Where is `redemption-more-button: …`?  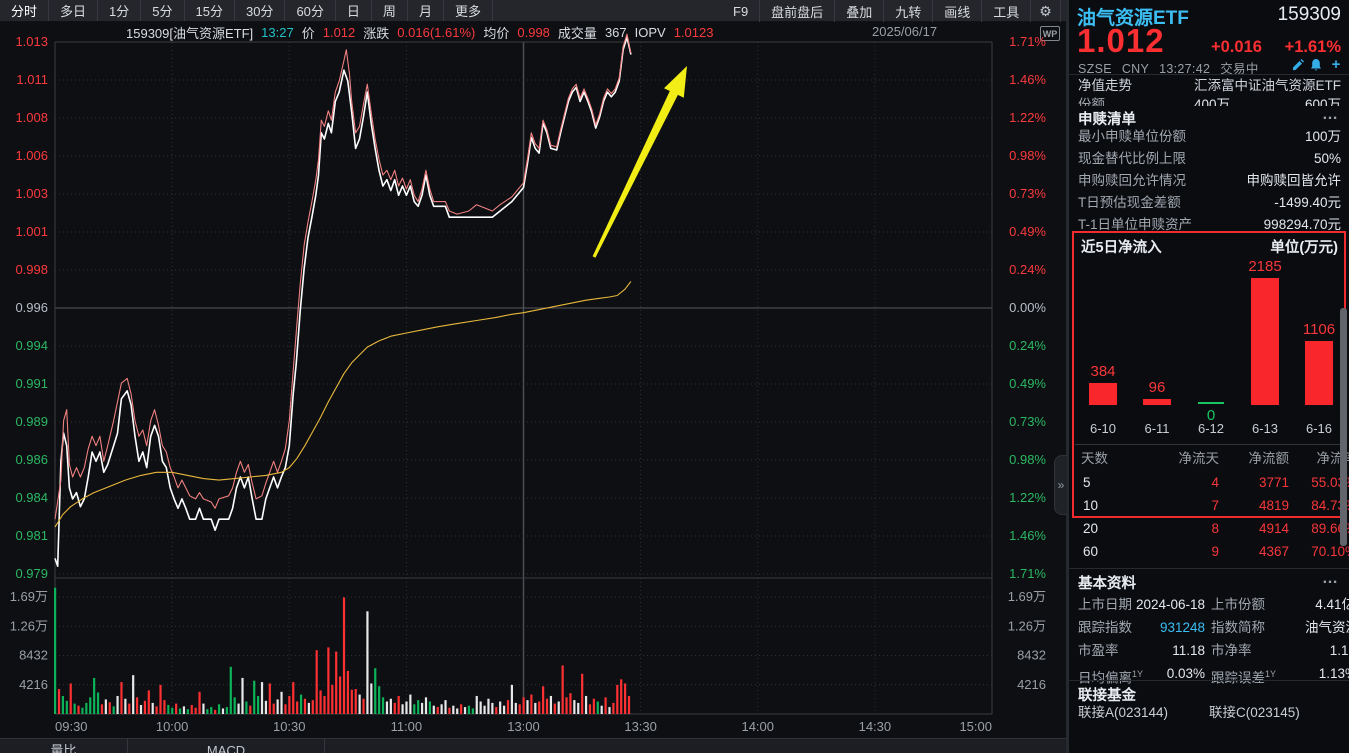 redemption-more-button: … is located at coordinates (1330, 114).